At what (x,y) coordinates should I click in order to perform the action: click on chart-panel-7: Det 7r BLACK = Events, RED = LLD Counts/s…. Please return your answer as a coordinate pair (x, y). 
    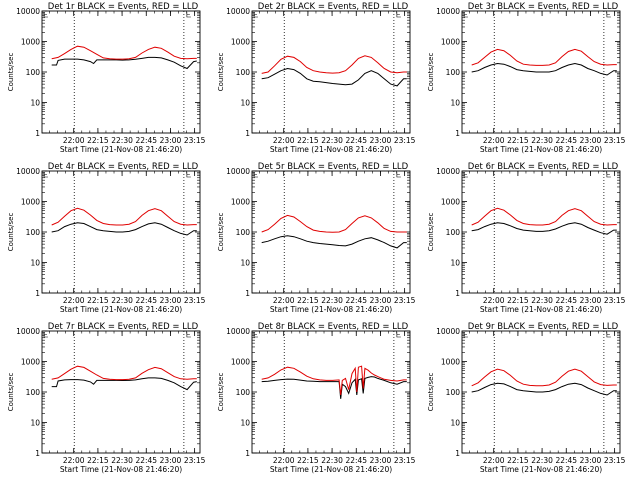
    Looking at the image, I should click on (106, 398).